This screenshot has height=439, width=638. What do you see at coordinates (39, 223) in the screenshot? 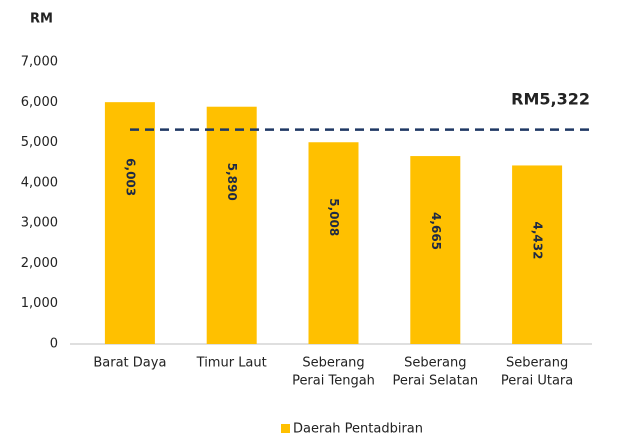
I see `y-tick-label: 3,000` at bounding box center [39, 223].